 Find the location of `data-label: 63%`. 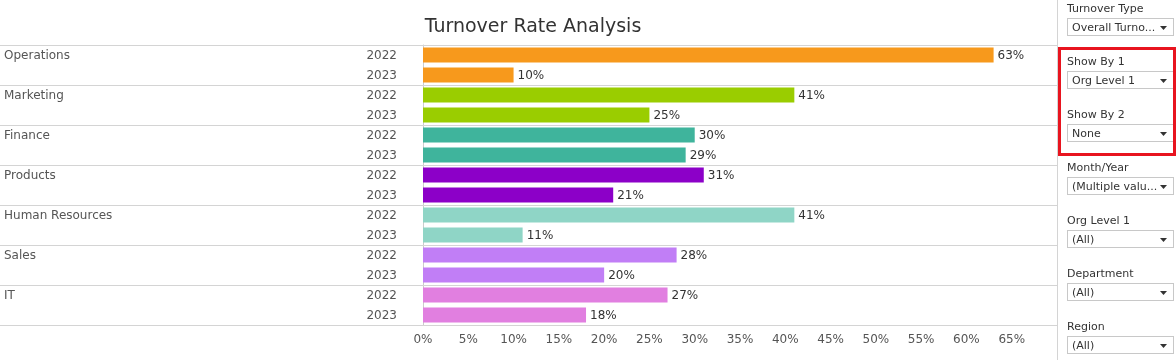

data-label: 63% is located at coordinates (1011, 55).